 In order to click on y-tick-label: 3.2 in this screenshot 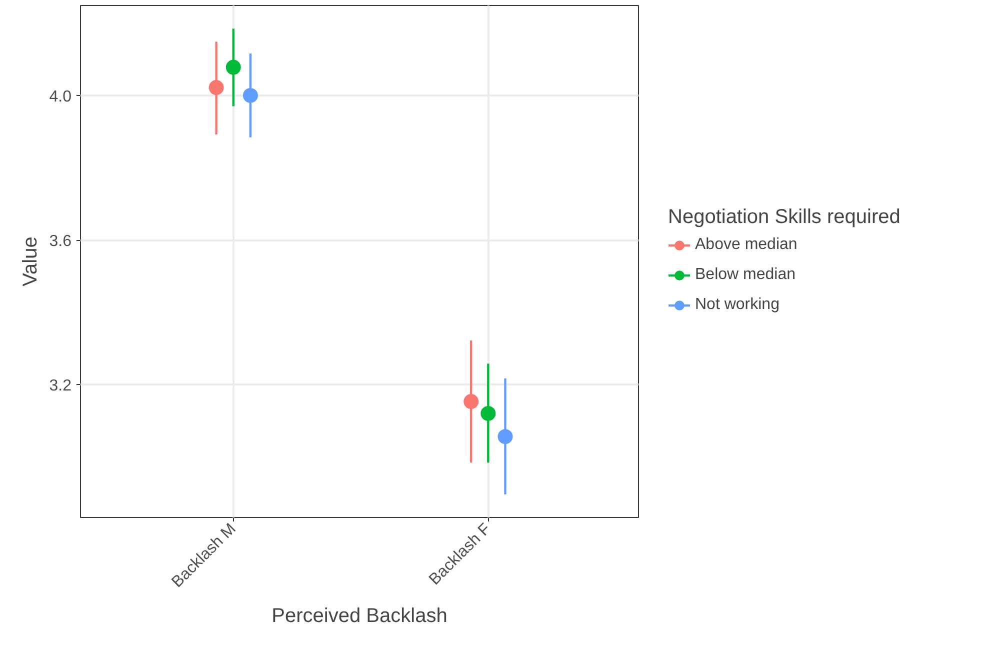, I will do `click(60, 386)`.